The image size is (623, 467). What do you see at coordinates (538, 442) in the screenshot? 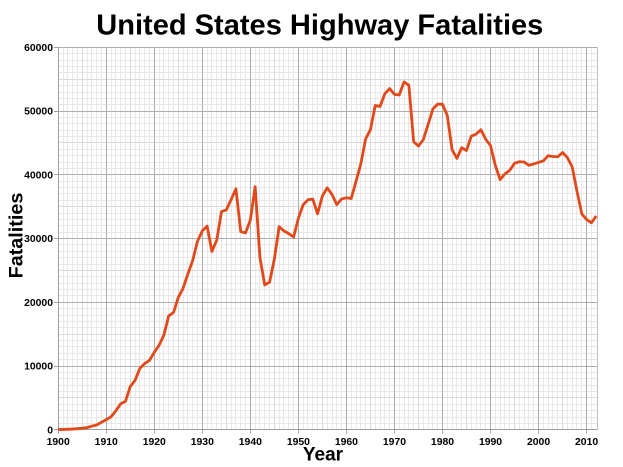
I see `svg-text: 2000` at bounding box center [538, 442].